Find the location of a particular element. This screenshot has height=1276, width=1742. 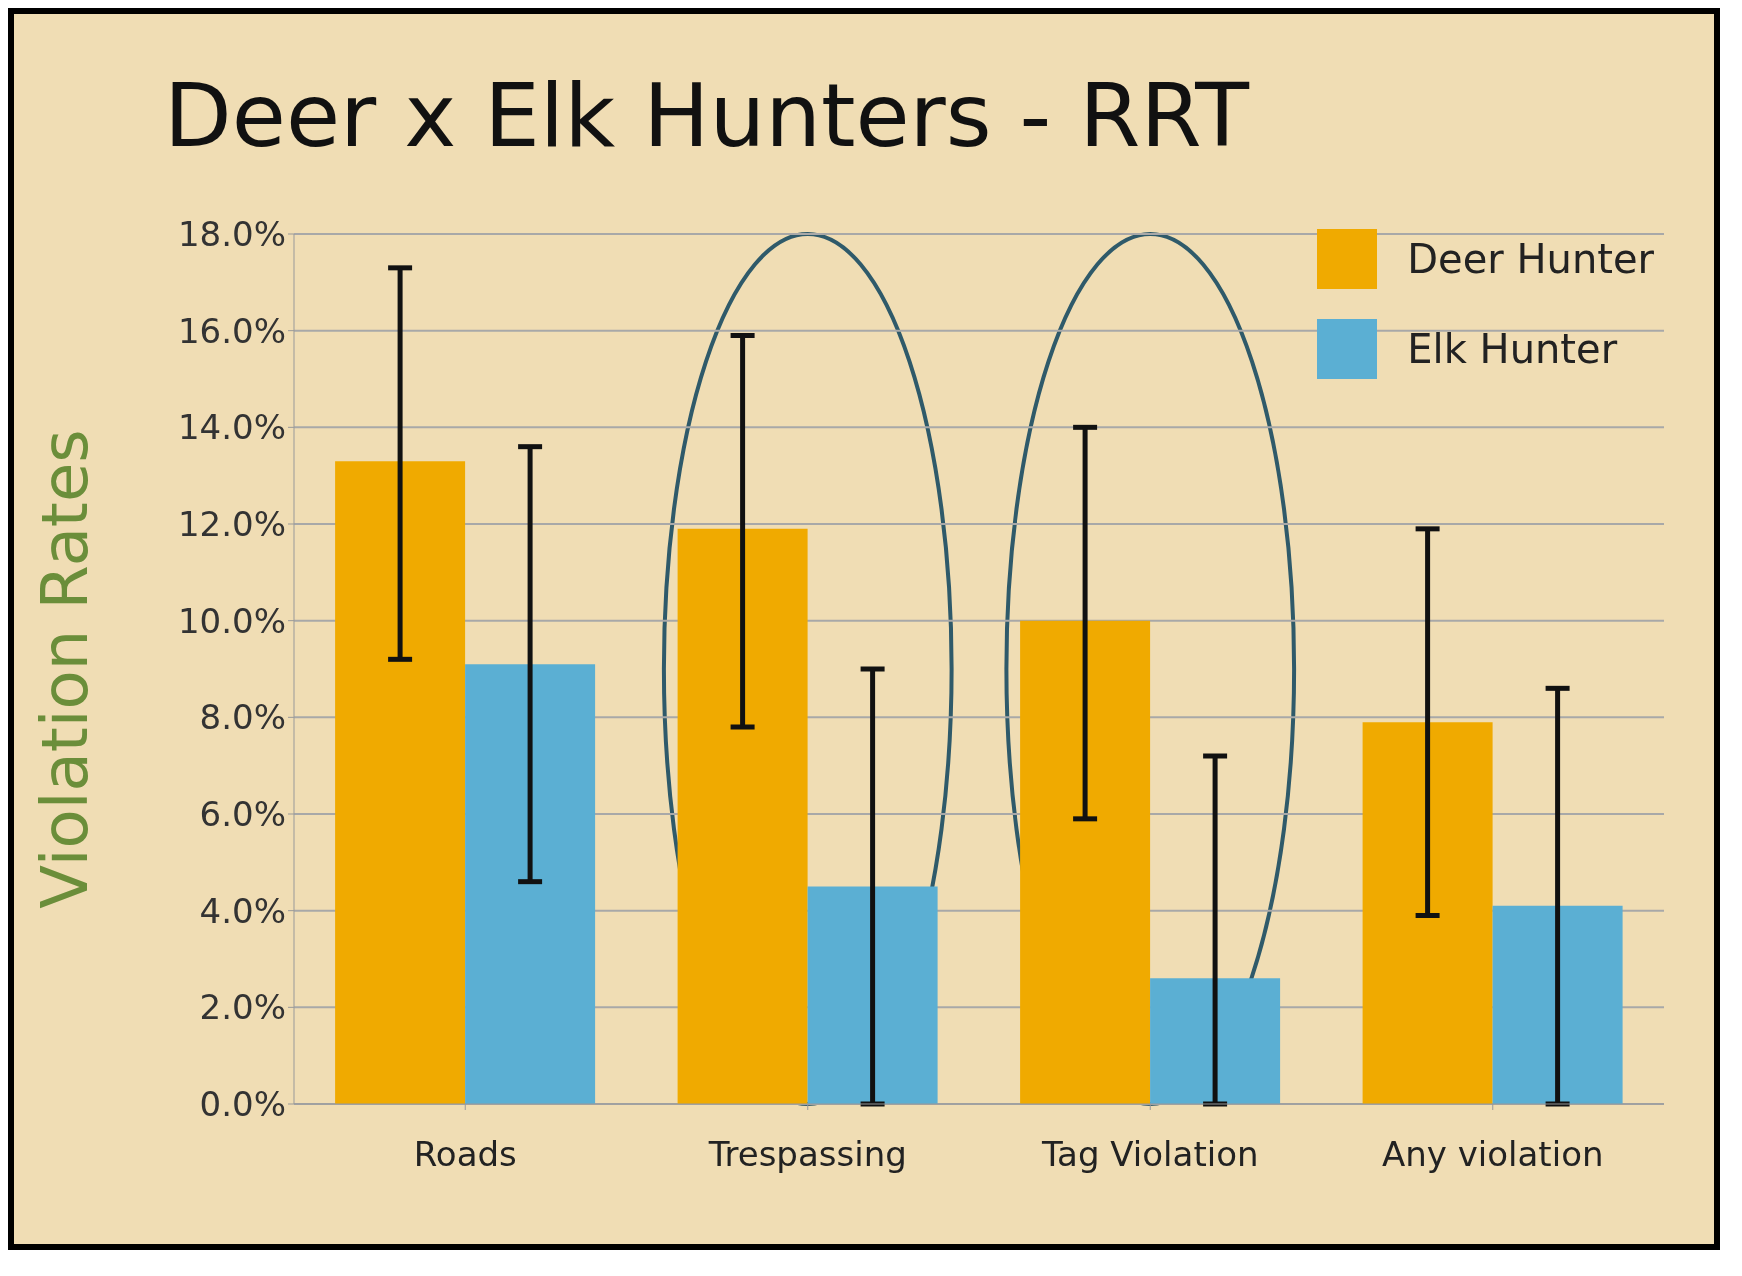

y-axis-title: Violation Rates is located at coordinates (64, 669).